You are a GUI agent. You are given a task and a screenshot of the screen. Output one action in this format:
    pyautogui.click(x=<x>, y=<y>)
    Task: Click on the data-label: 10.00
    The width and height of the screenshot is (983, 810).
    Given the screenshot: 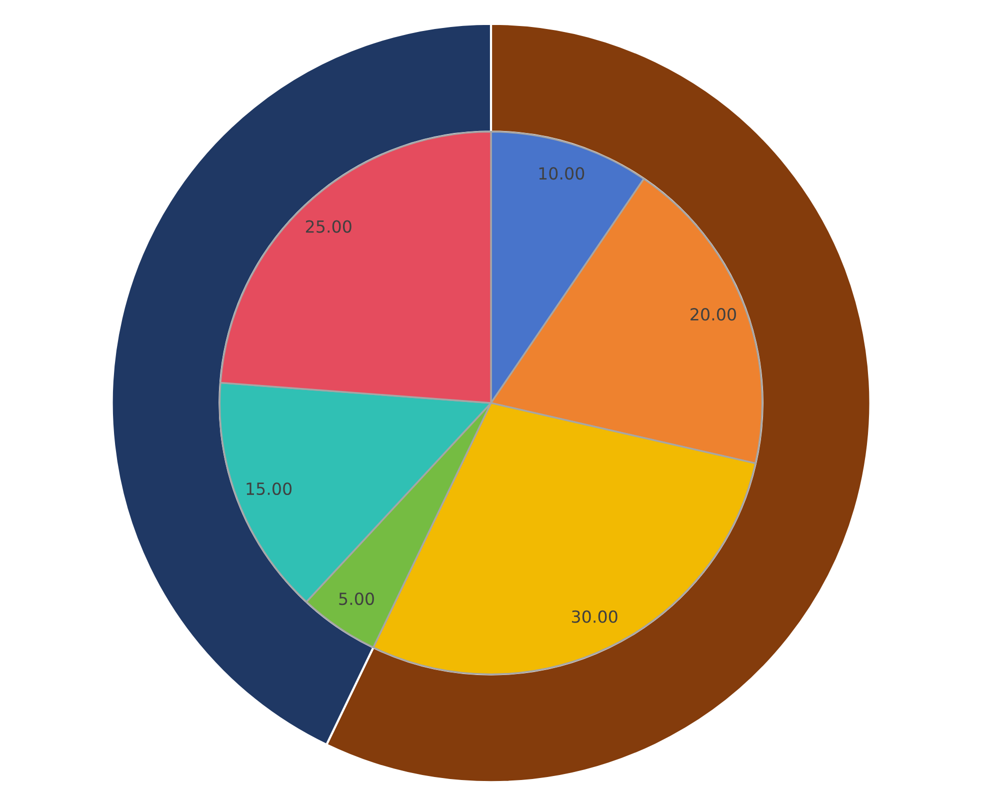 What is the action you would take?
    pyautogui.click(x=561, y=173)
    